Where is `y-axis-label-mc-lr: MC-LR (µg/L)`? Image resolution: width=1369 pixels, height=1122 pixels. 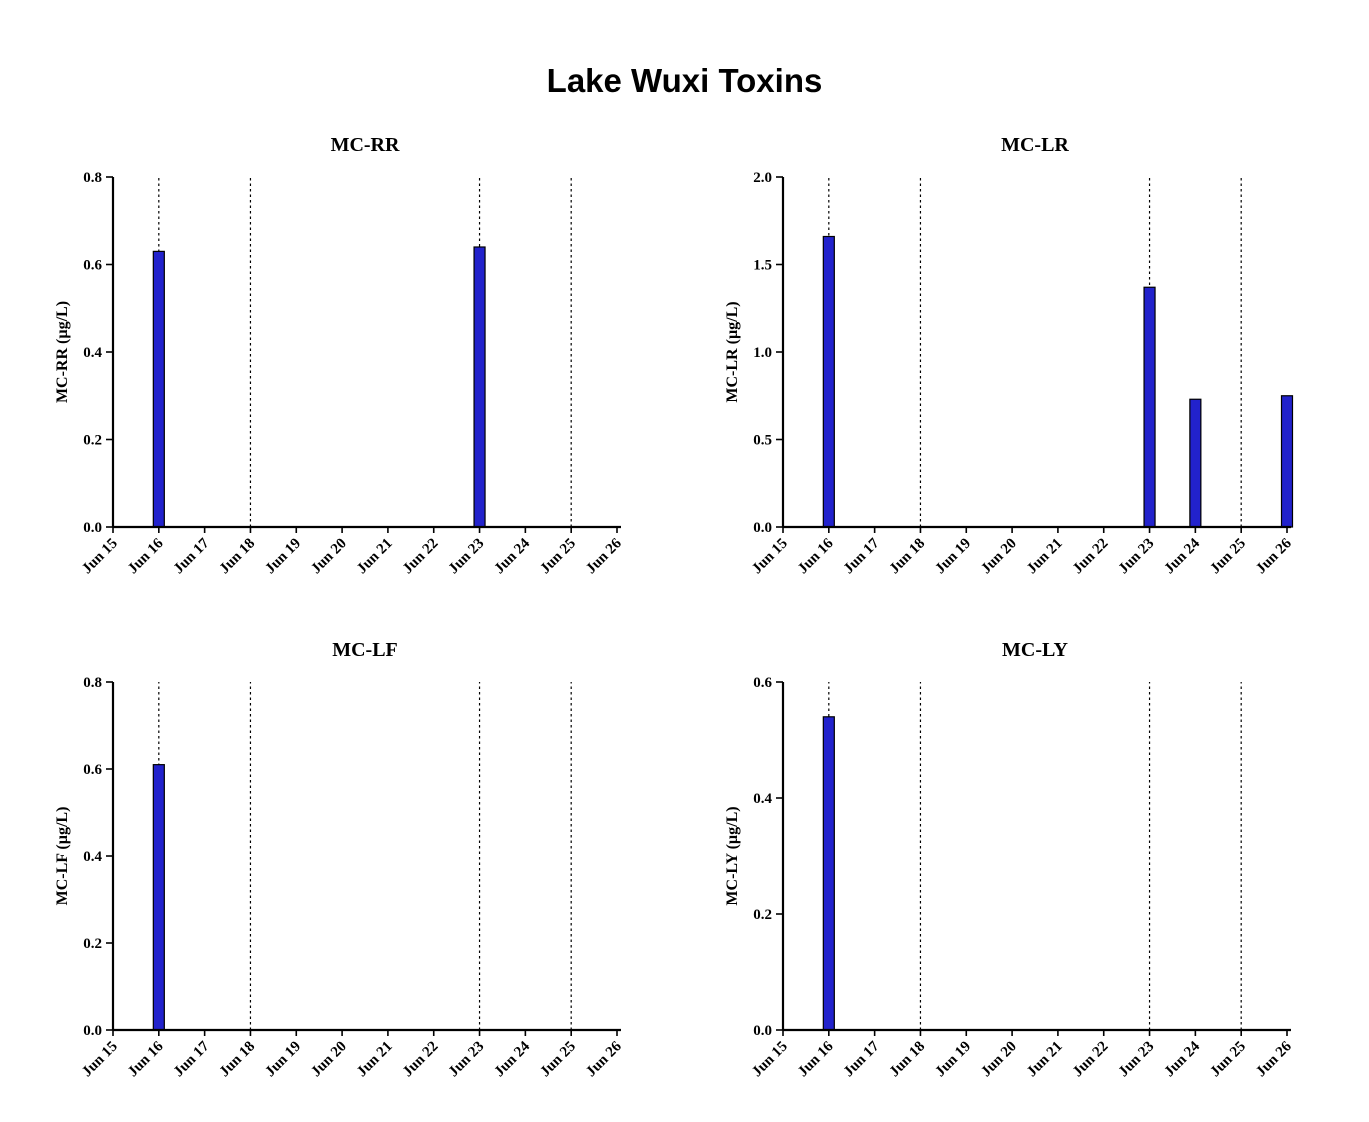 y-axis-label-mc-lr: MC-LR (µg/L) is located at coordinates (732, 351).